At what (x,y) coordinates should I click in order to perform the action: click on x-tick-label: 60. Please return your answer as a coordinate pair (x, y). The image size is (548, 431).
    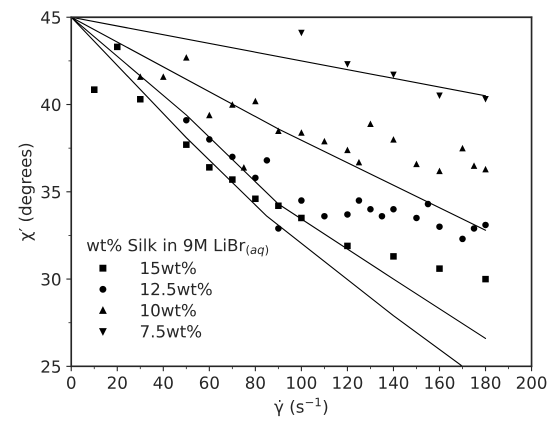
    Looking at the image, I should click on (209, 382).